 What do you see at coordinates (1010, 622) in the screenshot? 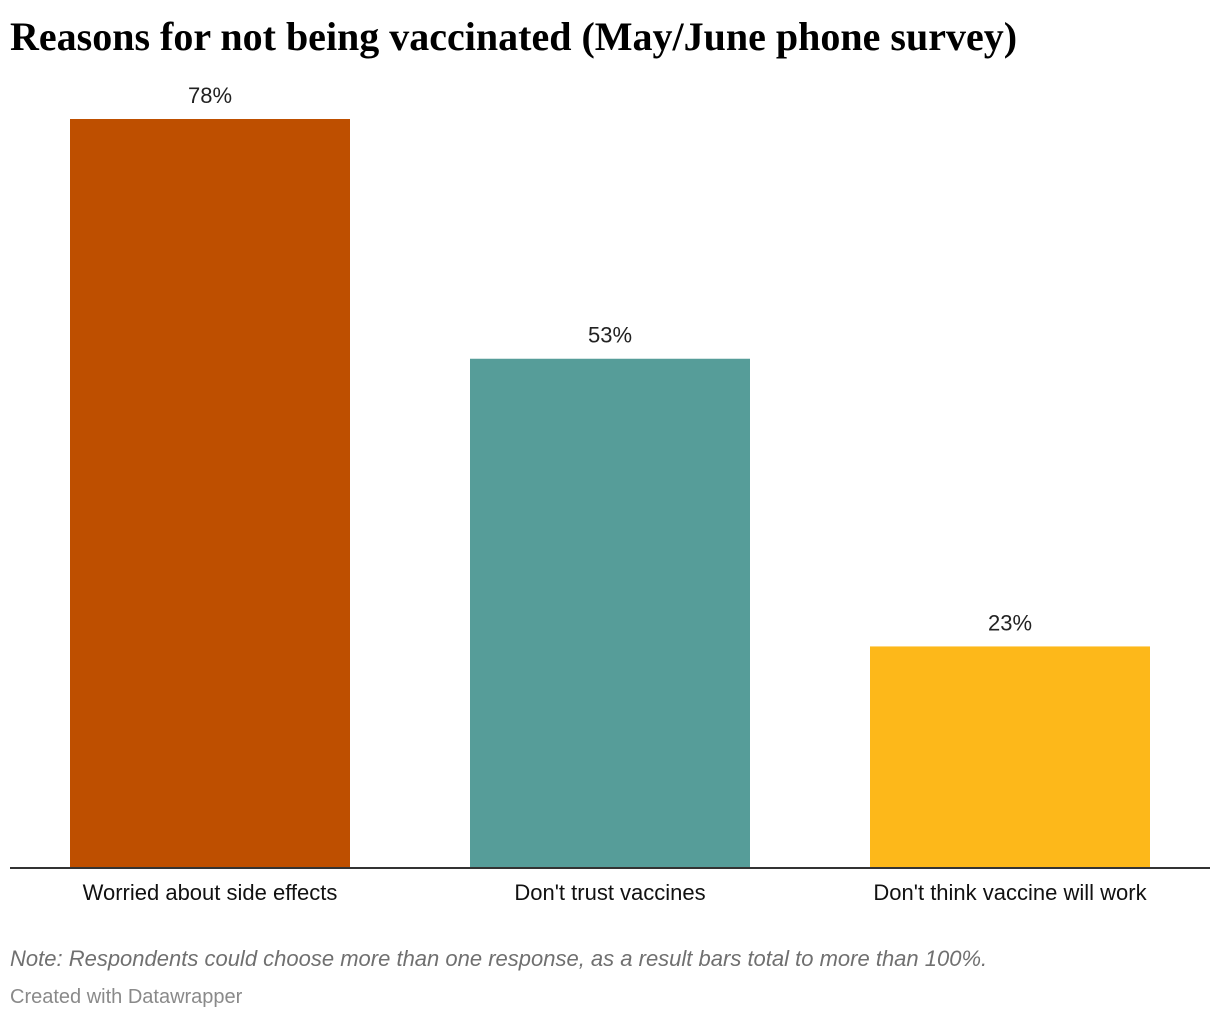
I see `value-label-don-t-think-vaccine-will-work: 23%` at bounding box center [1010, 622].